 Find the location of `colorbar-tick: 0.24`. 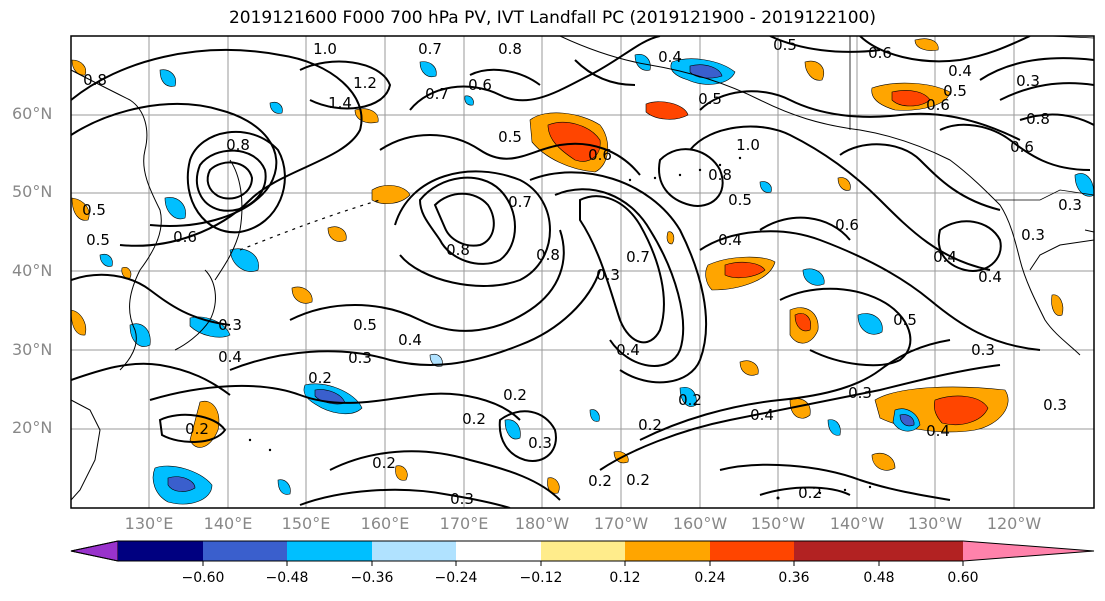

colorbar-tick: 0.24 is located at coordinates (710, 578).